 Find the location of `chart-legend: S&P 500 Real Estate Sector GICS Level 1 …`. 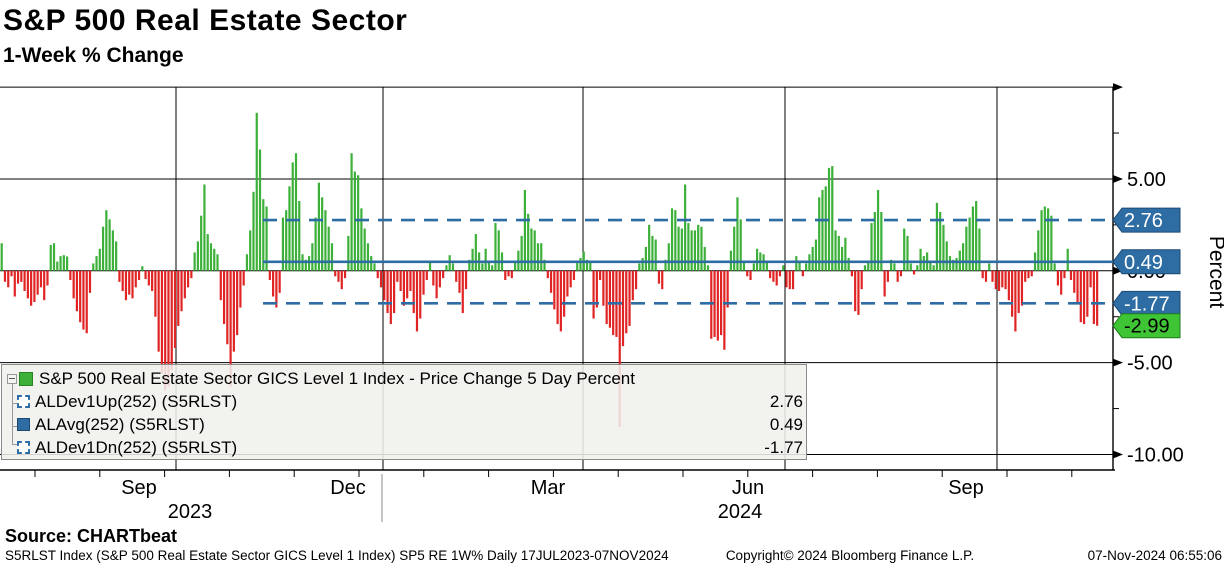

chart-legend: S&P 500 Real Estate Sector GICS Level 1 … is located at coordinates (404, 412).